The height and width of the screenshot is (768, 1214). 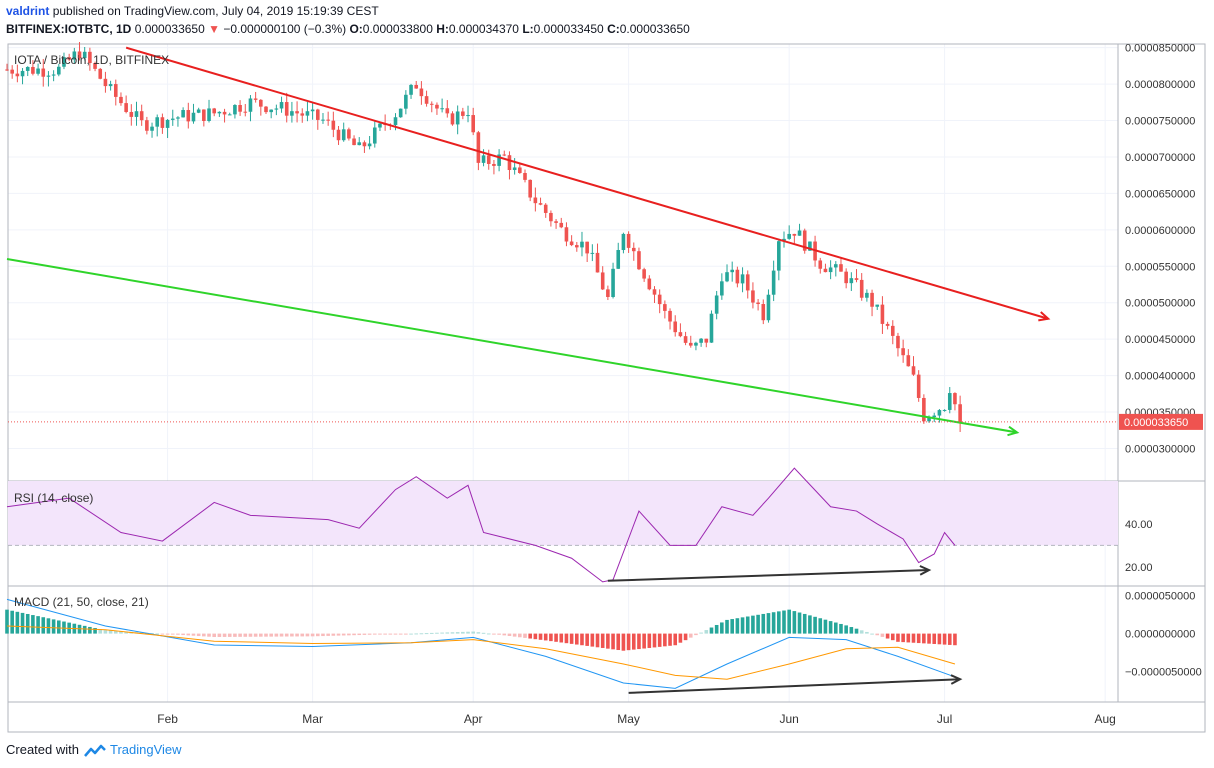 I want to click on macd-tick-label: 0.0000000000, so click(x=1160, y=635).